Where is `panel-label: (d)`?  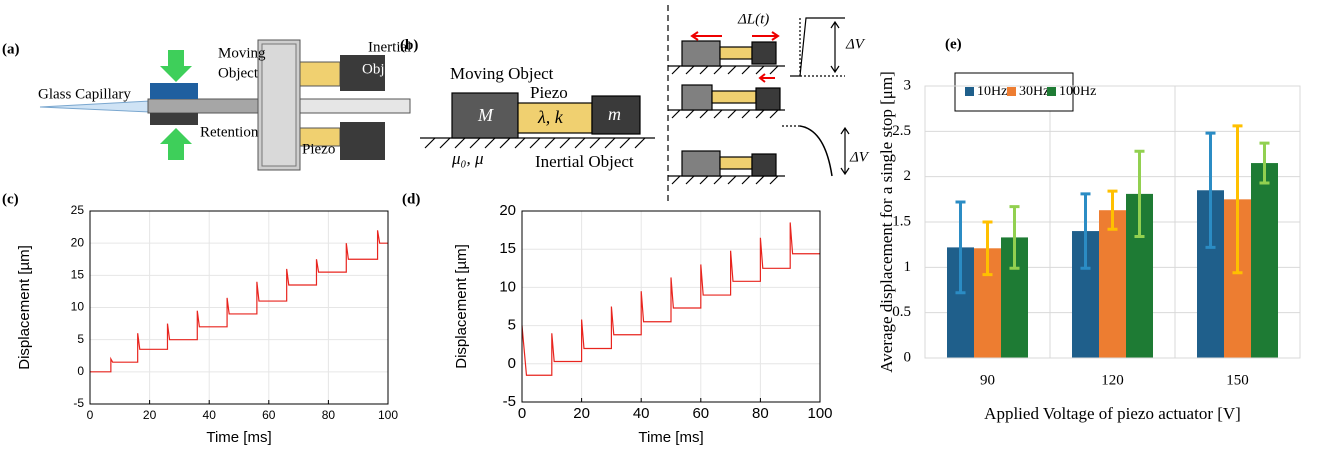 panel-label: (d) is located at coordinates (411, 199).